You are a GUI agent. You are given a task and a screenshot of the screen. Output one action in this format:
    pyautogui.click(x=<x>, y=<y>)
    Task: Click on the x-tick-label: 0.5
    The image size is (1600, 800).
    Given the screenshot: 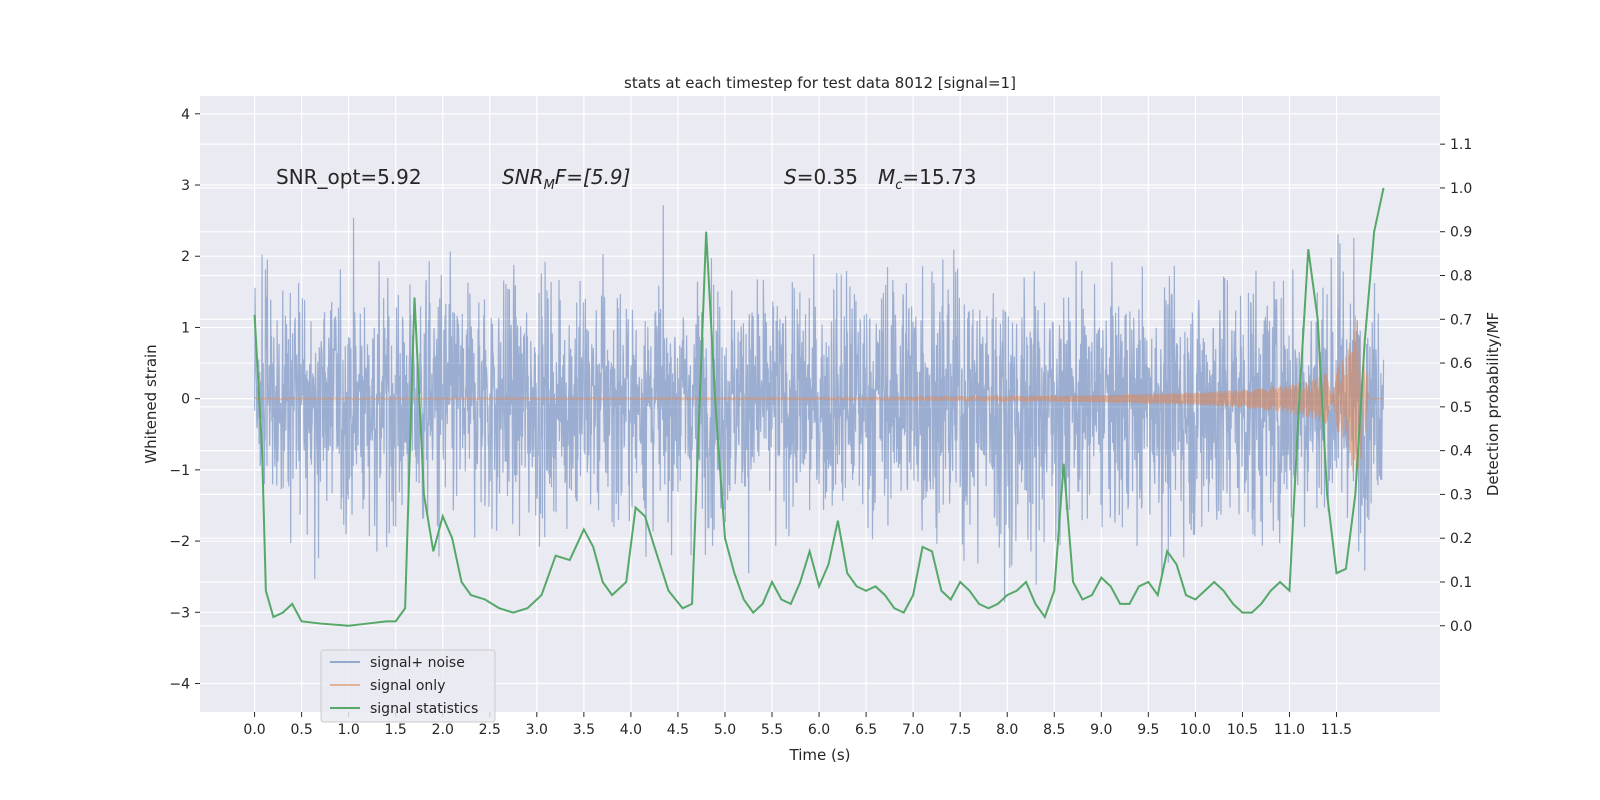 What is the action you would take?
    pyautogui.click(x=301, y=730)
    